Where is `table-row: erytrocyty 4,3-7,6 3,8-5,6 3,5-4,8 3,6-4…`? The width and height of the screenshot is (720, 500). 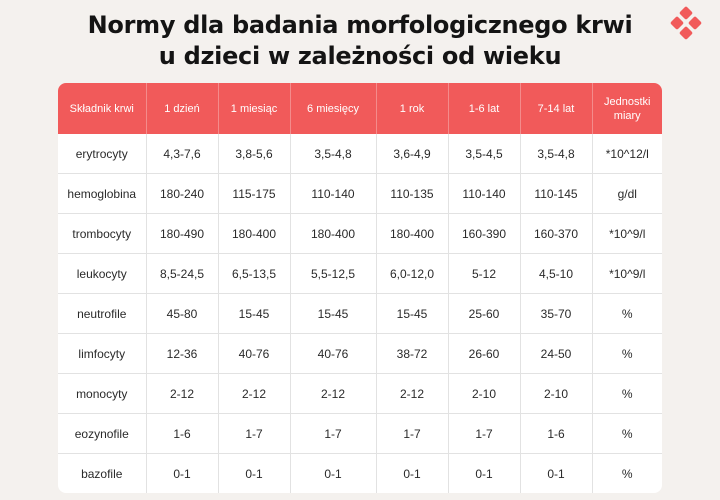 table-row: erytrocyty 4,3-7,6 3,8-5,6 3,5-4,8 3,6-4… is located at coordinates (360, 154).